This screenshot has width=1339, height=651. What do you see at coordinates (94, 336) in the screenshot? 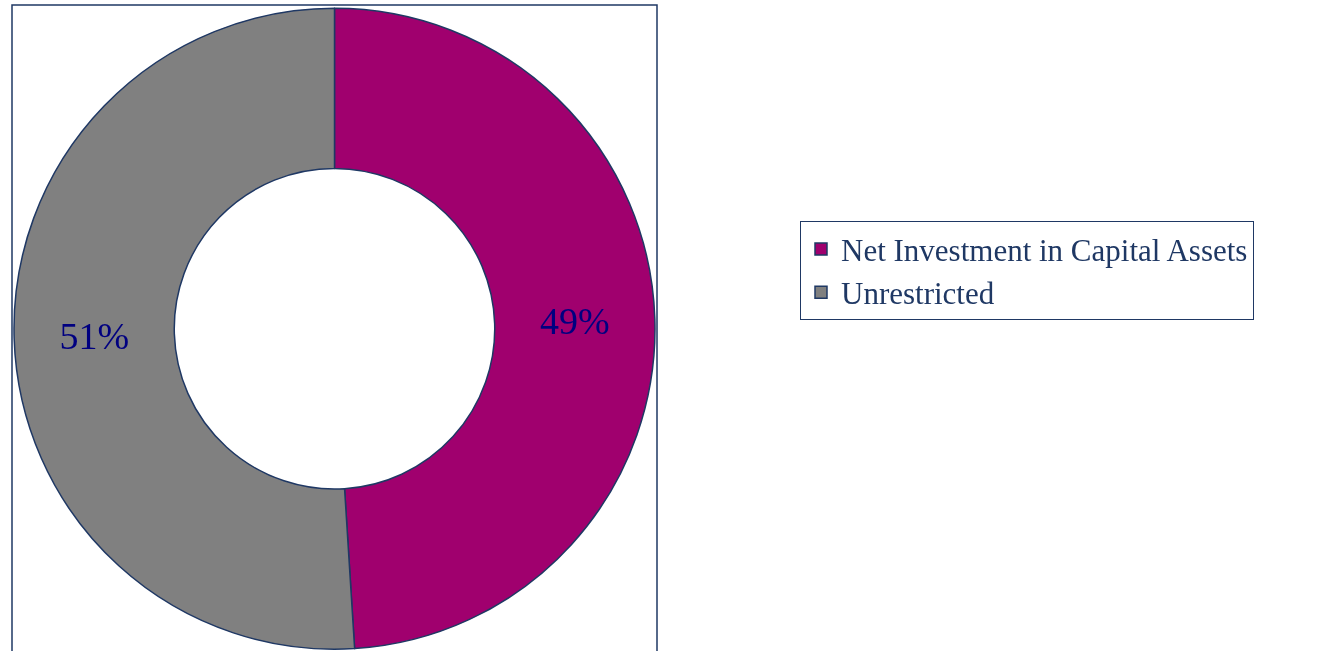
I see `data-label: 51%` at bounding box center [94, 336].